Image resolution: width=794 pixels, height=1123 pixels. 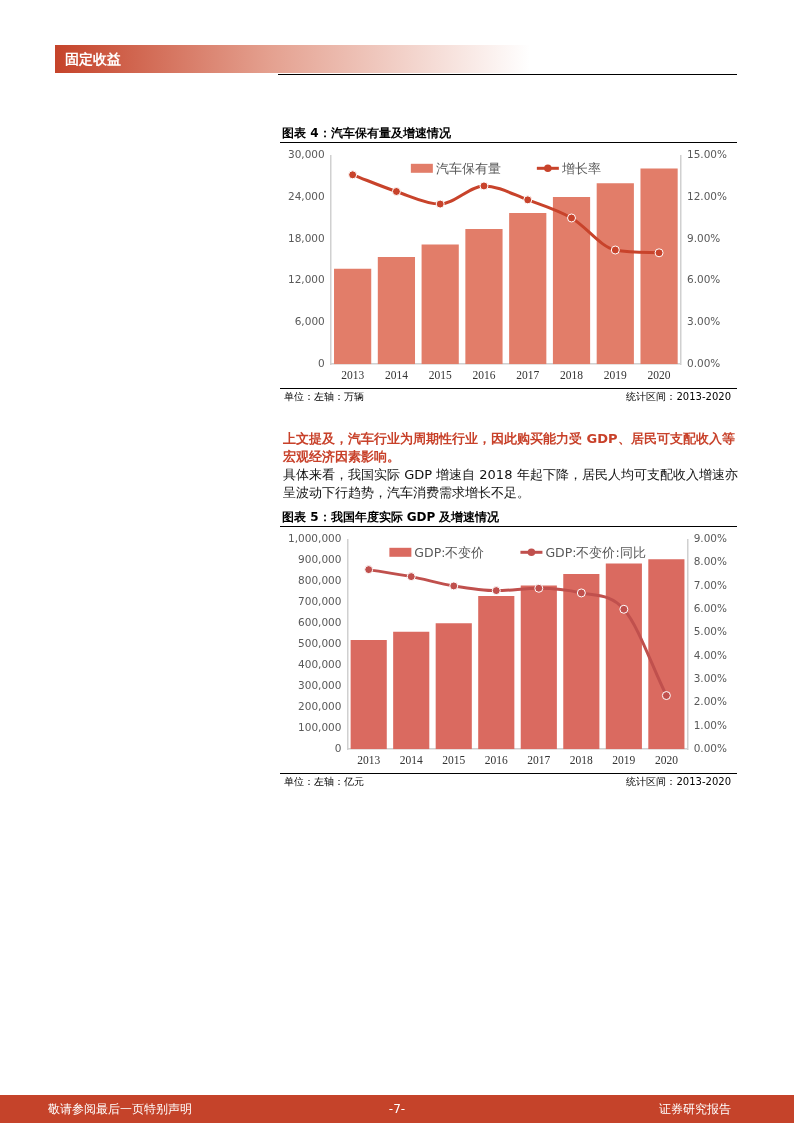 What do you see at coordinates (324, 397) in the screenshot?
I see `text: 单位：左轴：万辆` at bounding box center [324, 397].